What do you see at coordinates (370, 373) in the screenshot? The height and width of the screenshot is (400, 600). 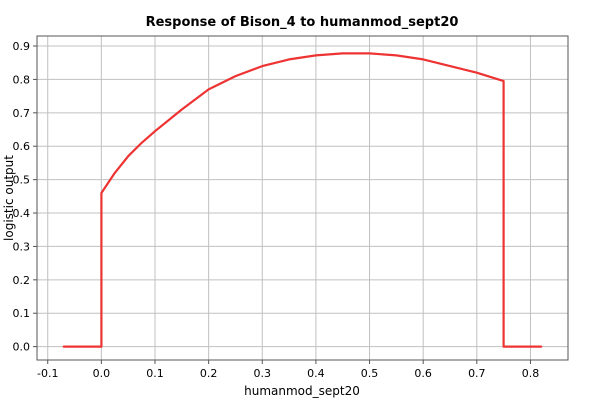 I see `x-tick-label: 0.5` at bounding box center [370, 373].